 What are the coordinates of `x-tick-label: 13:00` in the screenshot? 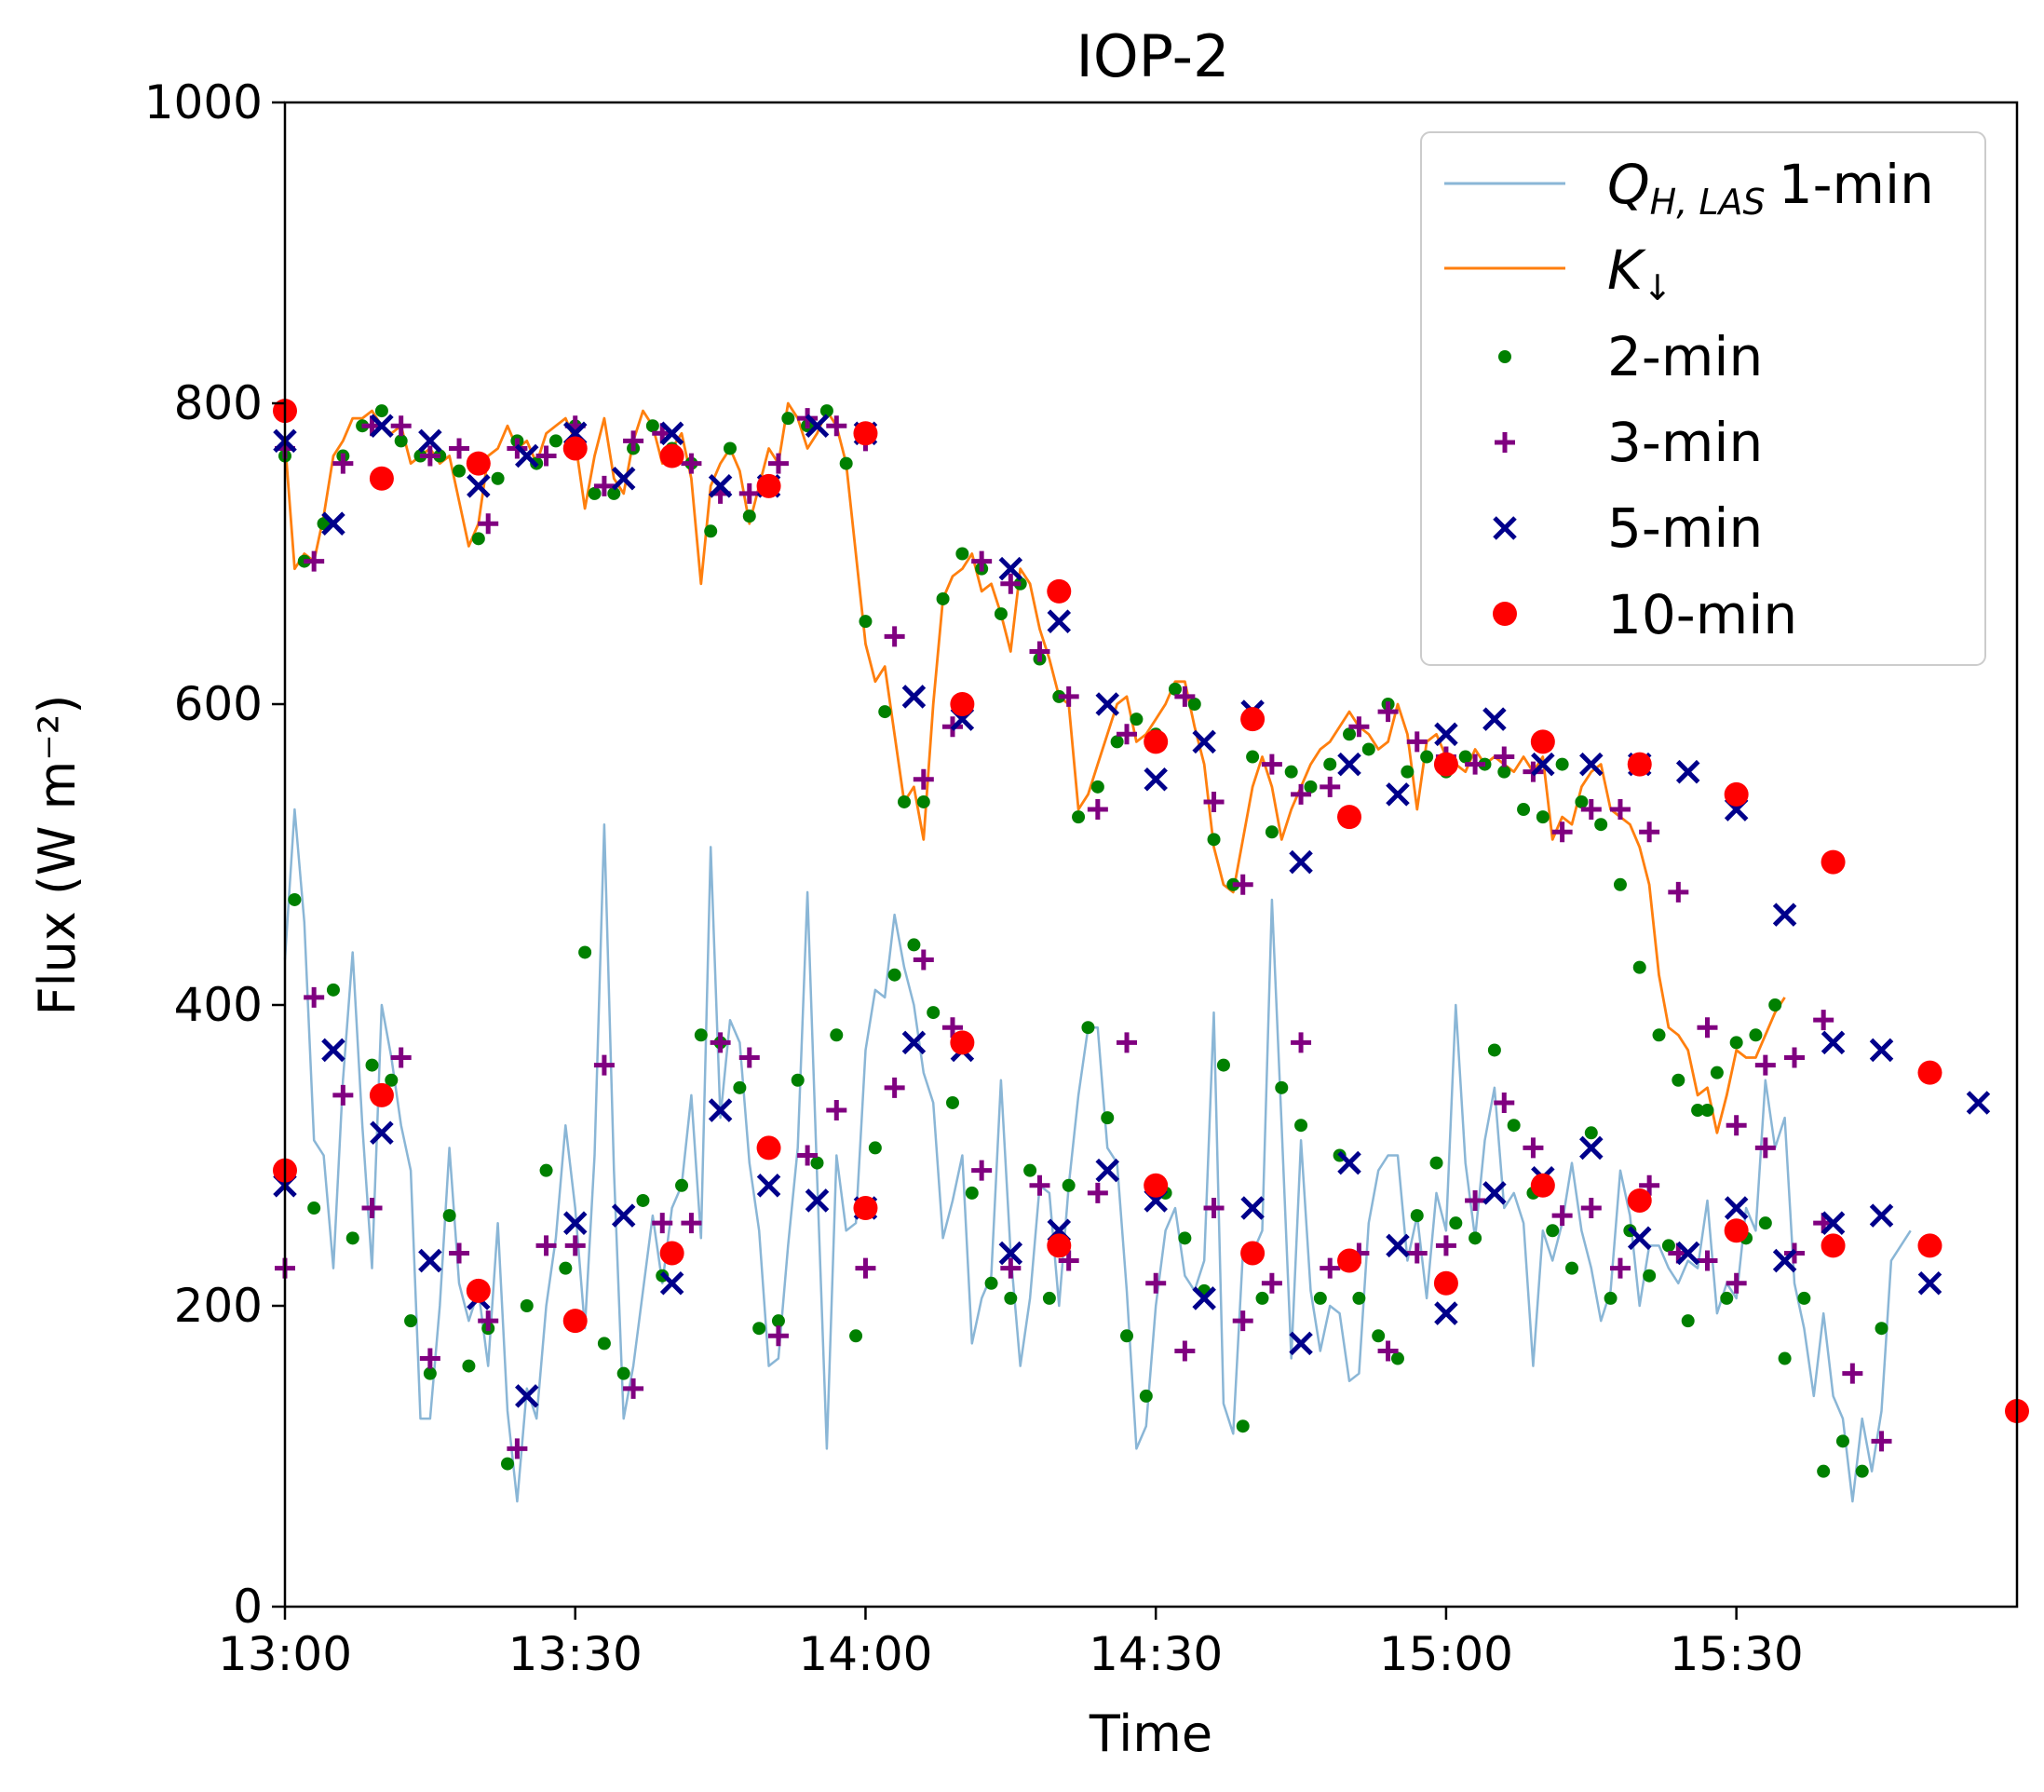 It's located at (285, 1654).